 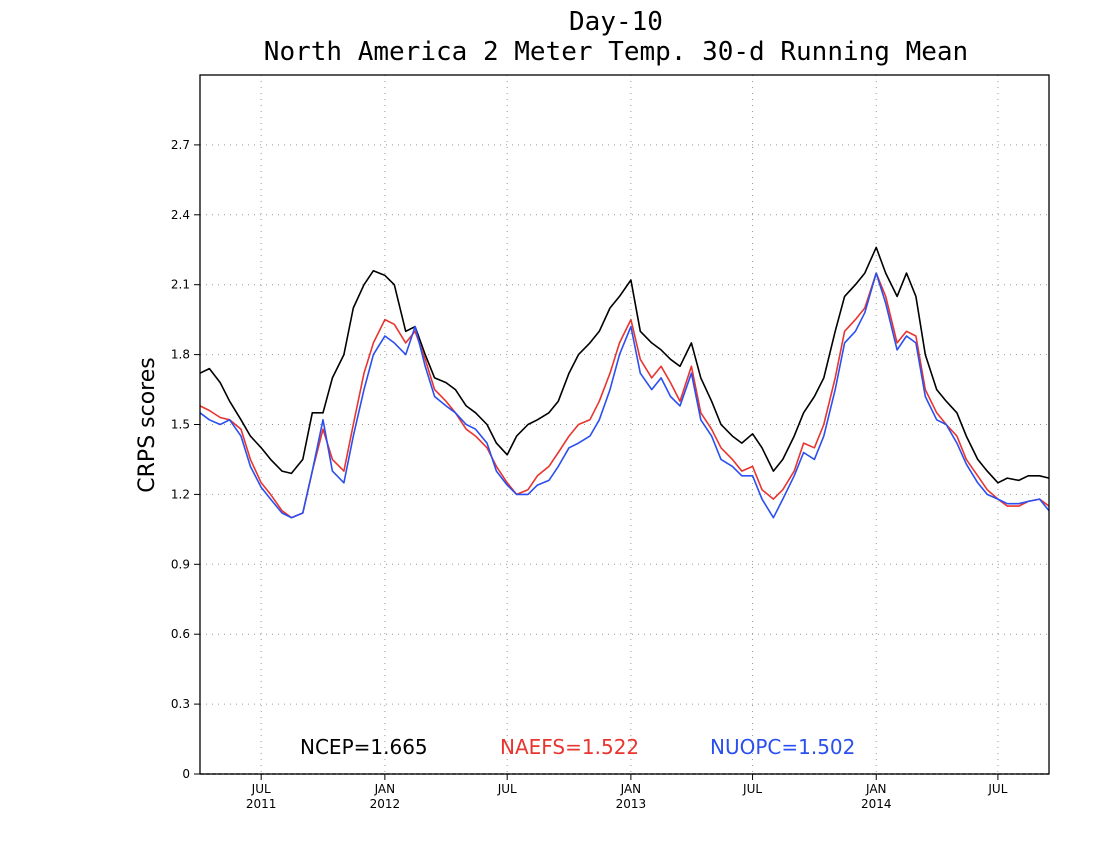 I want to click on chart-title: Day-10, so click(x=616, y=22).